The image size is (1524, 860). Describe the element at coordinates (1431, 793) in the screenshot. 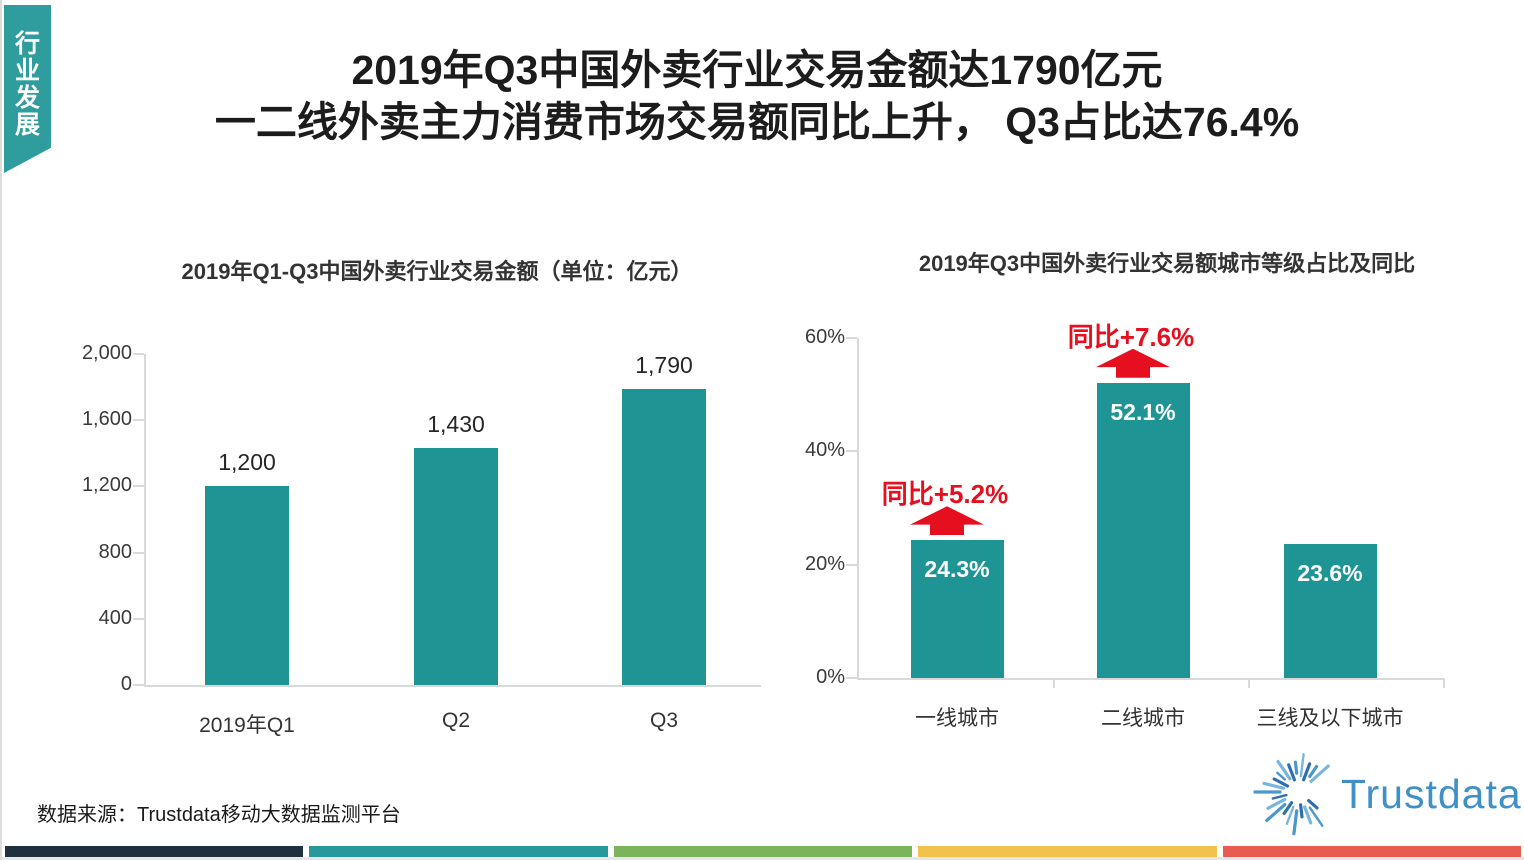

I see `logo-wordmark: Trustdata` at that location.